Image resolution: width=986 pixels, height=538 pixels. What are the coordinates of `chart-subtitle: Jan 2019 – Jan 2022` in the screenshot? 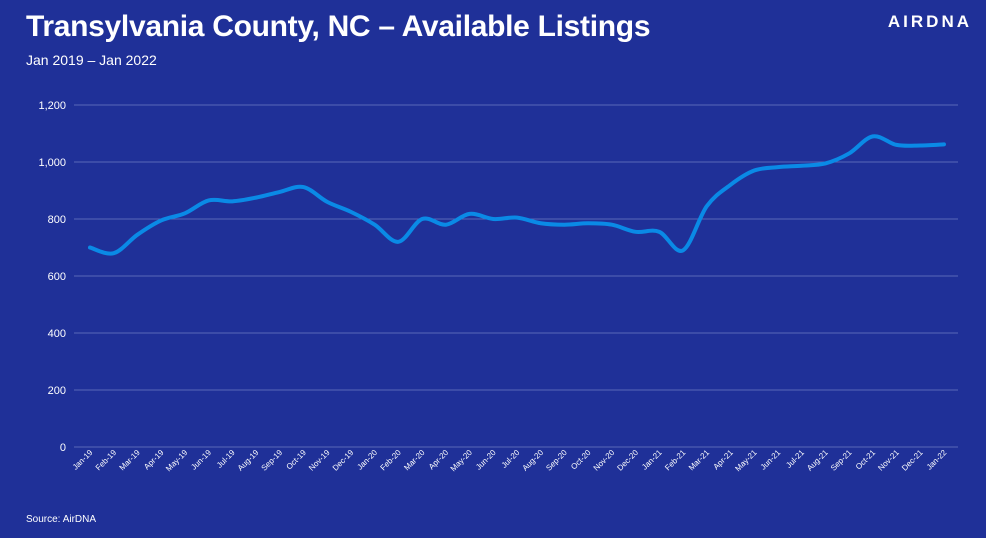 It's located at (91, 60).